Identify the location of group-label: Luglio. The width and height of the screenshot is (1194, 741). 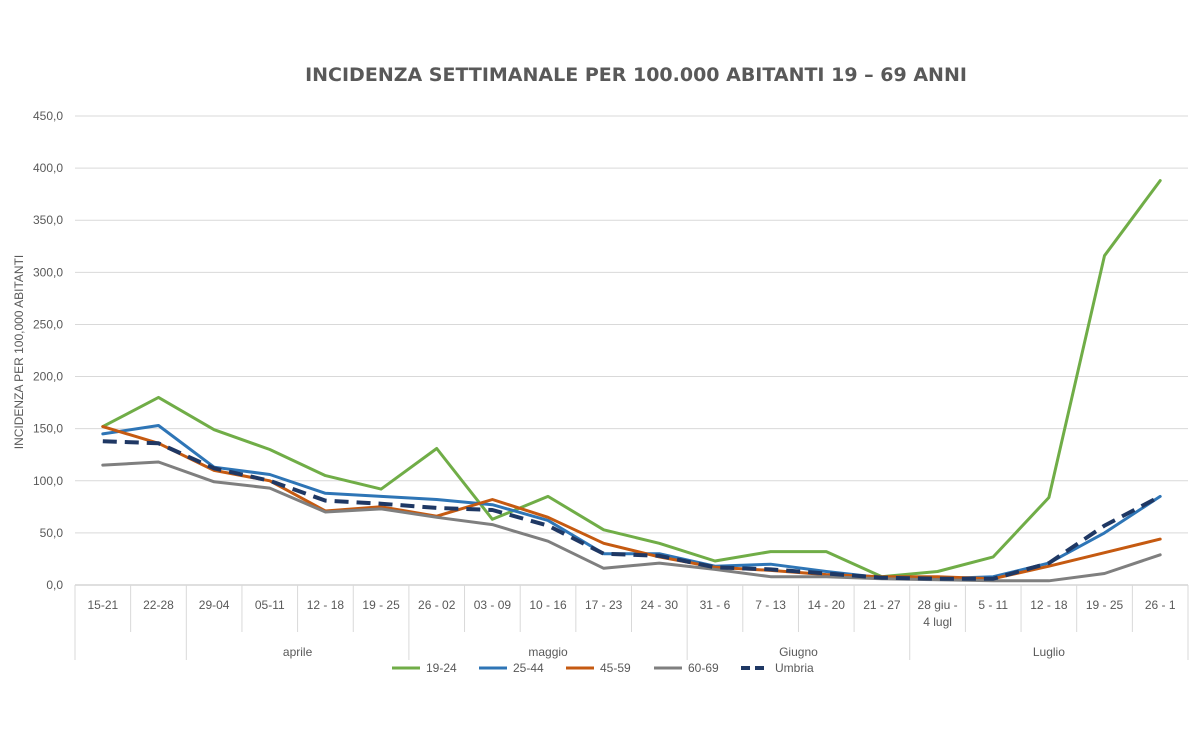
(1049, 652).